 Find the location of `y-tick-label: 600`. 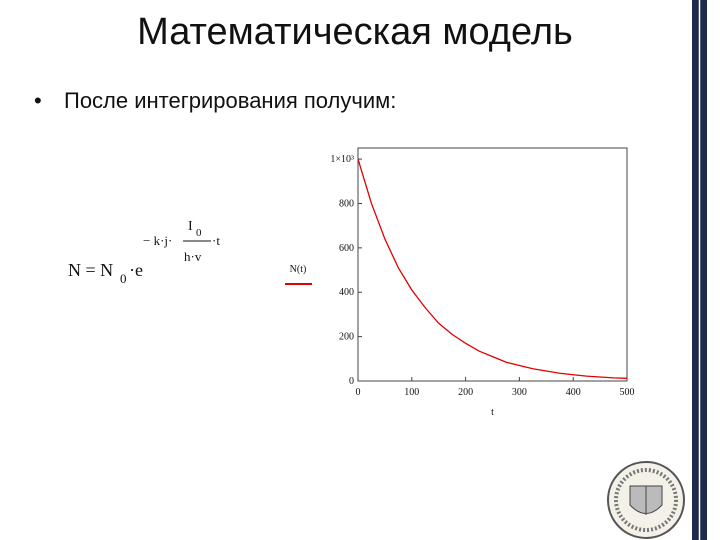

y-tick-label: 600 is located at coordinates (346, 248).